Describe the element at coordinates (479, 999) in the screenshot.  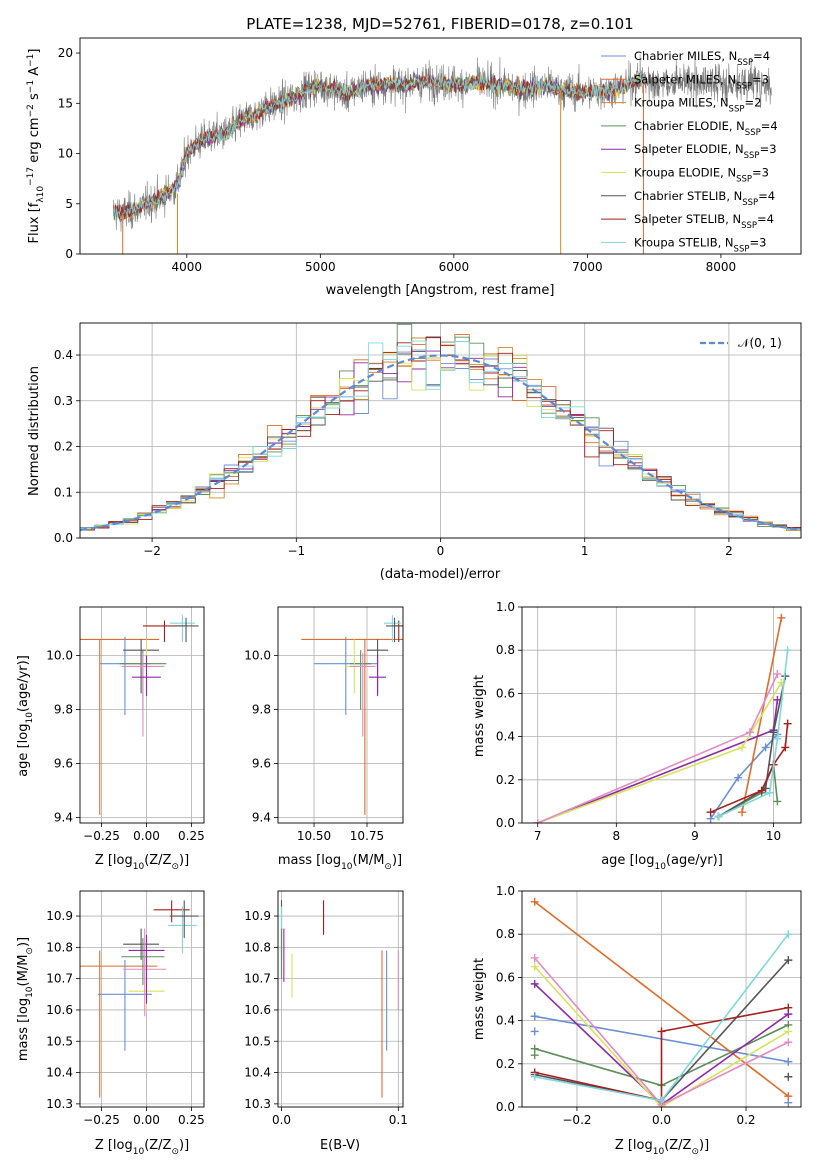
I see `y-axis-label: mass weight` at that location.